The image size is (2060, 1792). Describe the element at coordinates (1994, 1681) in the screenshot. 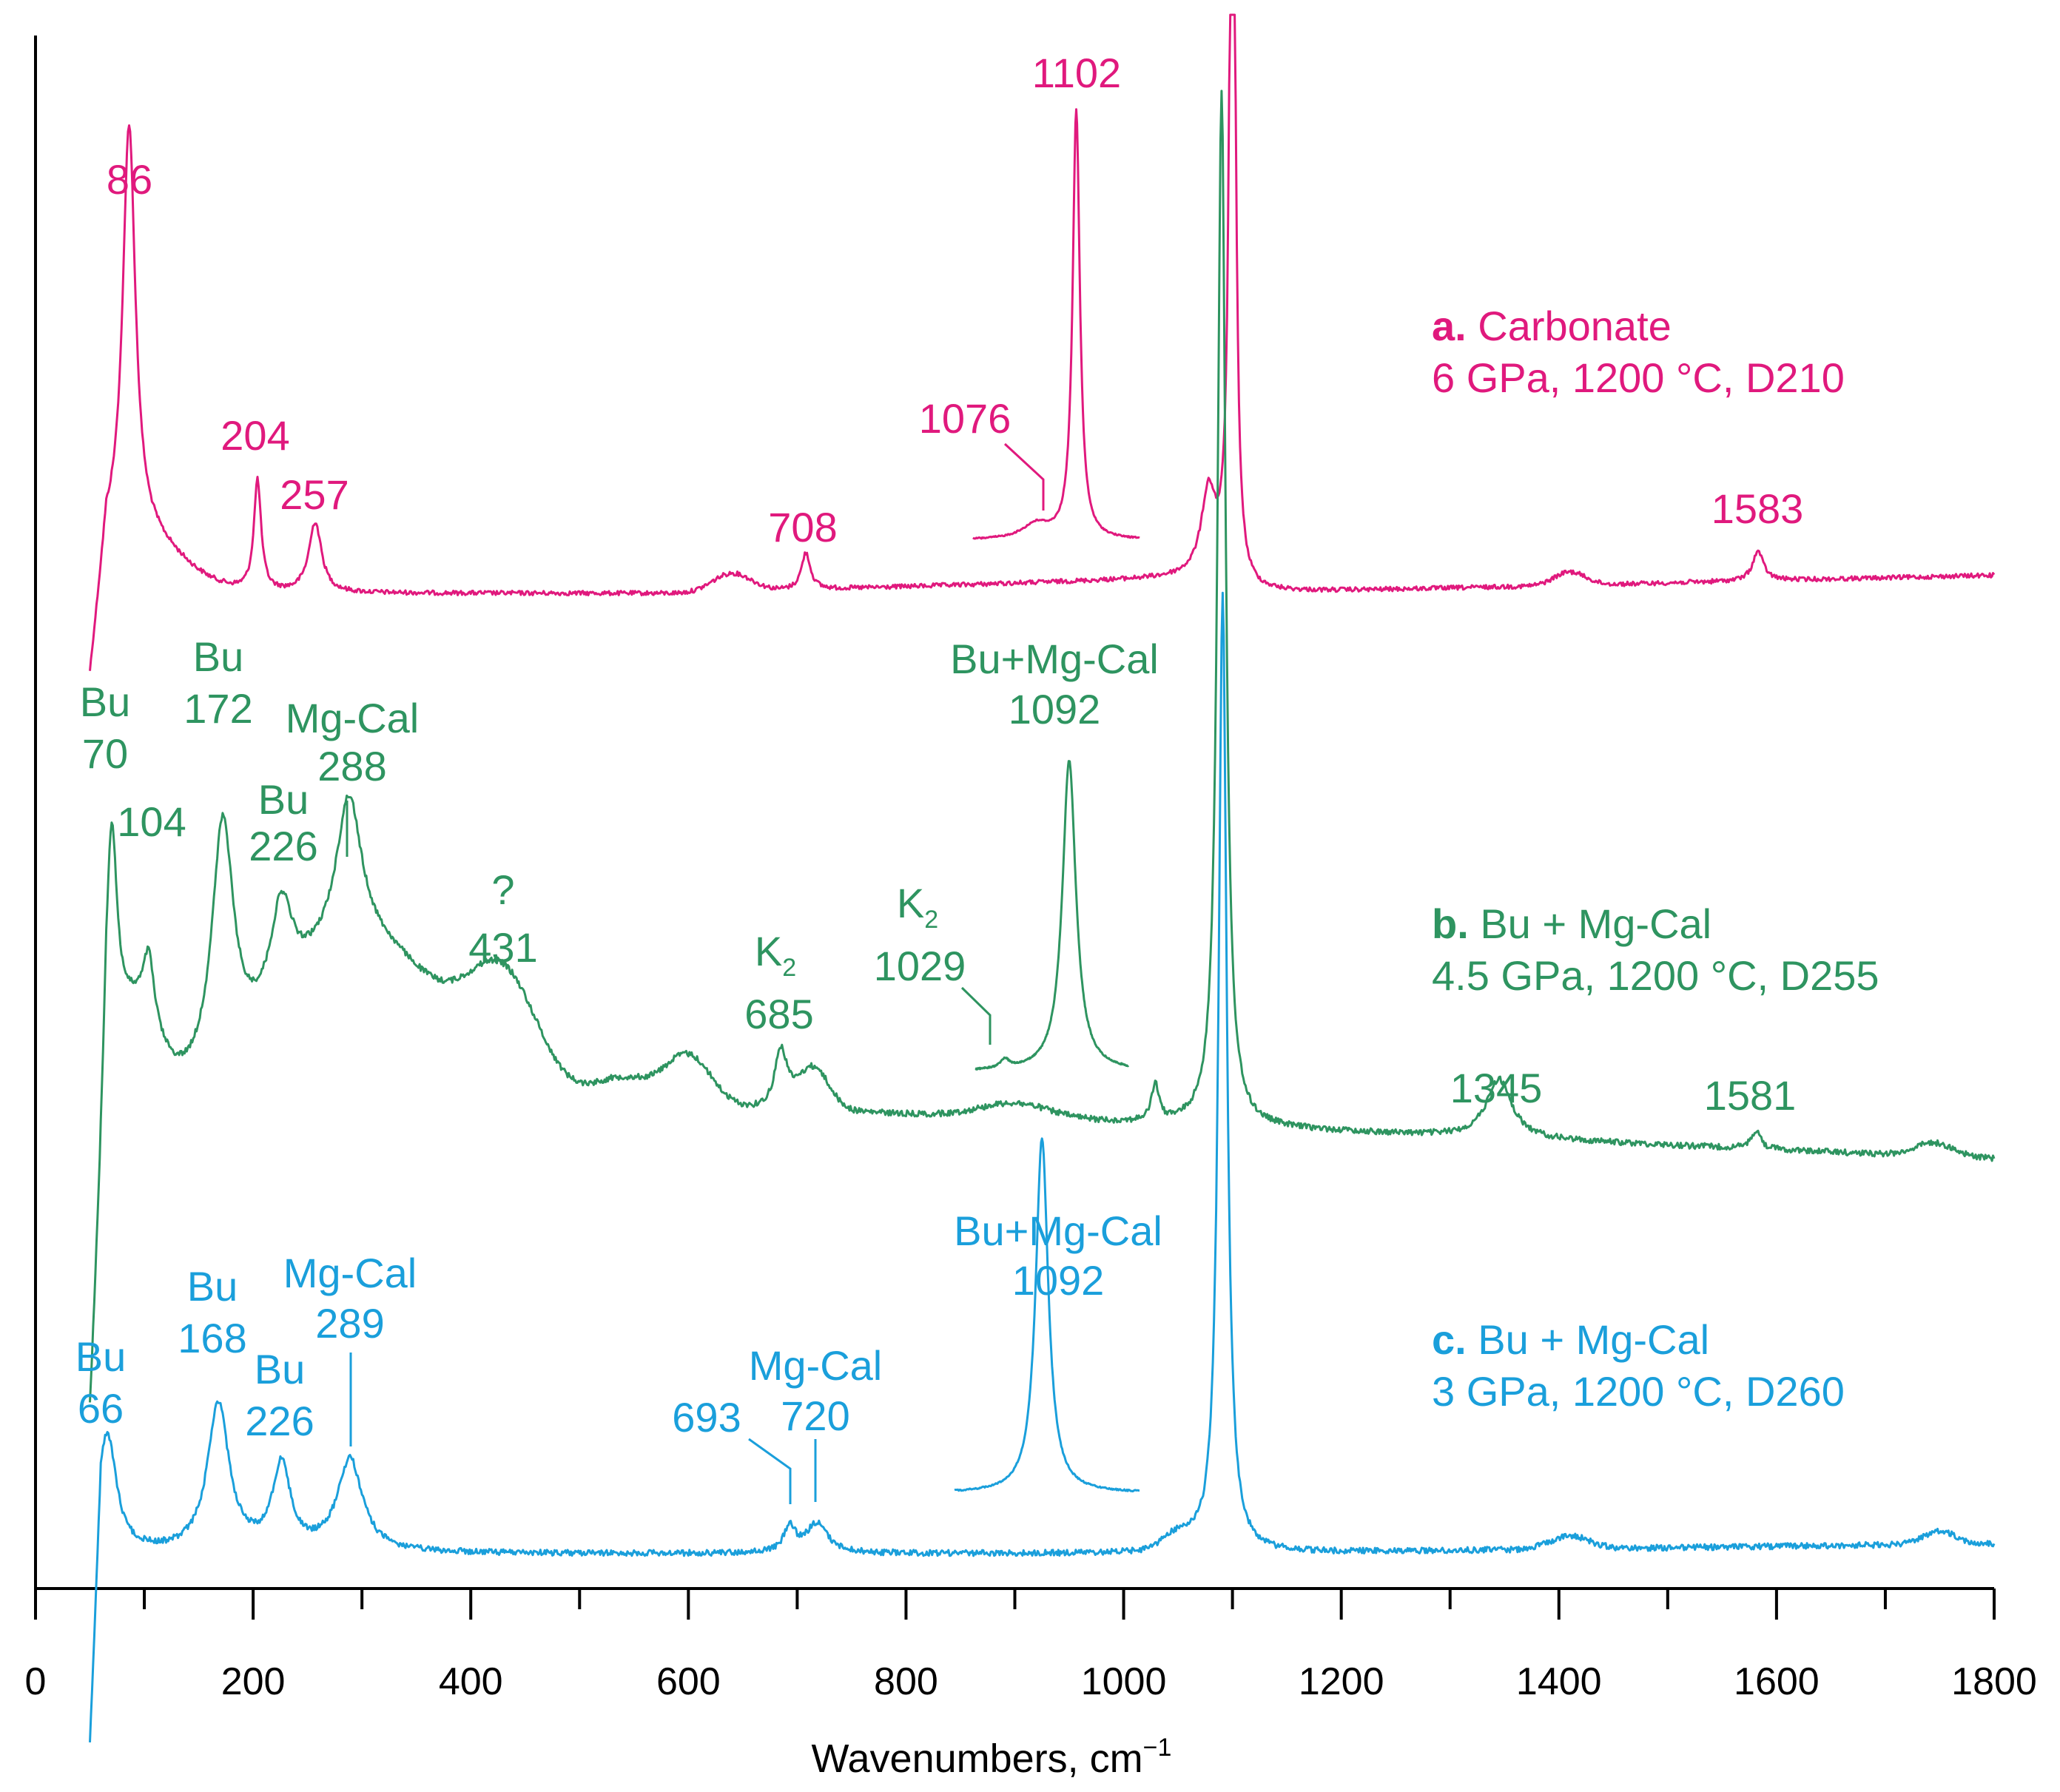

I see `x-tick-label-1800: 1800` at that location.